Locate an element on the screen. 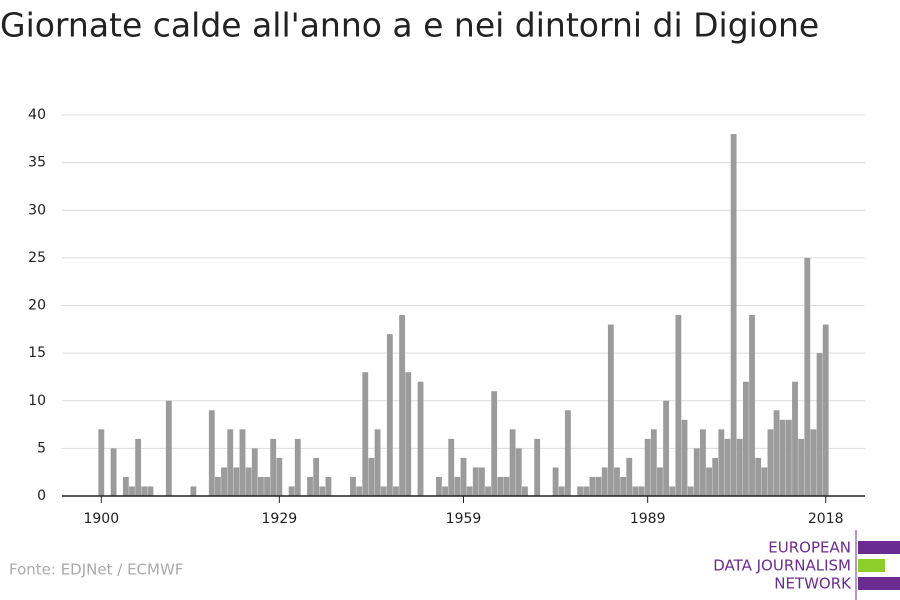 Image resolution: width=900 pixels, height=600 pixels. logo-text: NETWORK is located at coordinates (813, 584).